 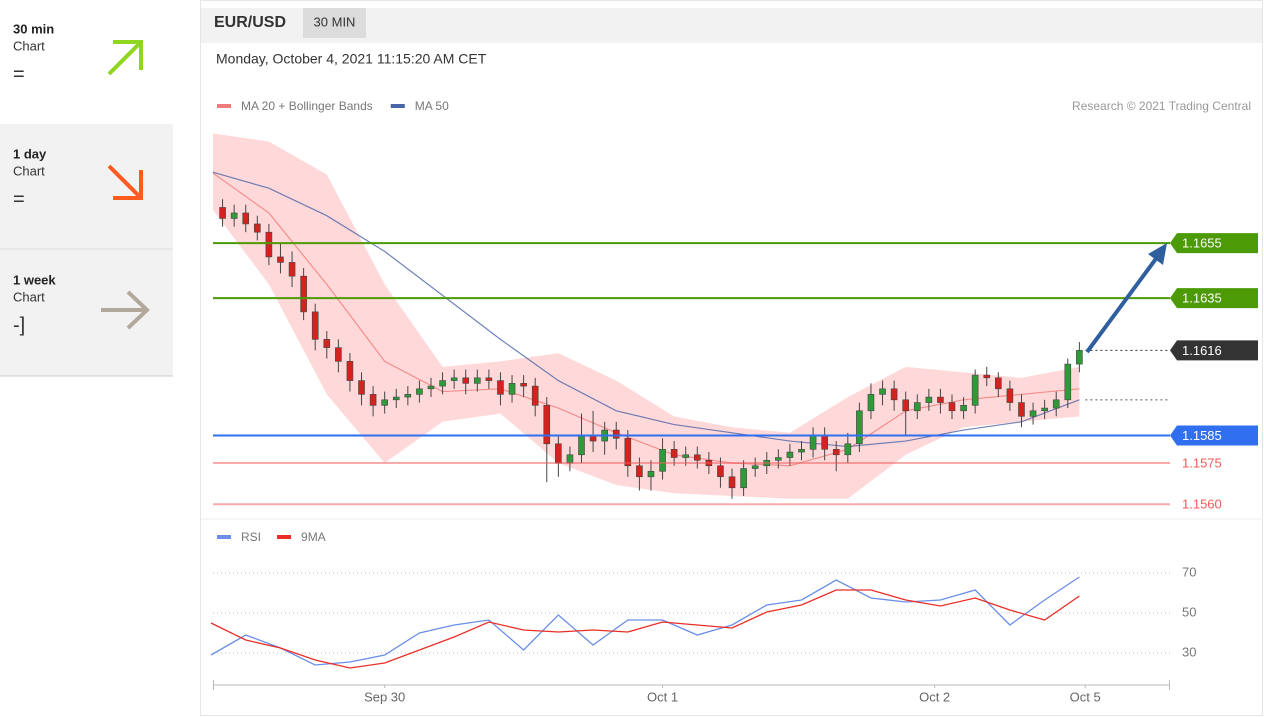 What do you see at coordinates (1202, 350) in the screenshot?
I see `level-label: 1.1616` at bounding box center [1202, 350].